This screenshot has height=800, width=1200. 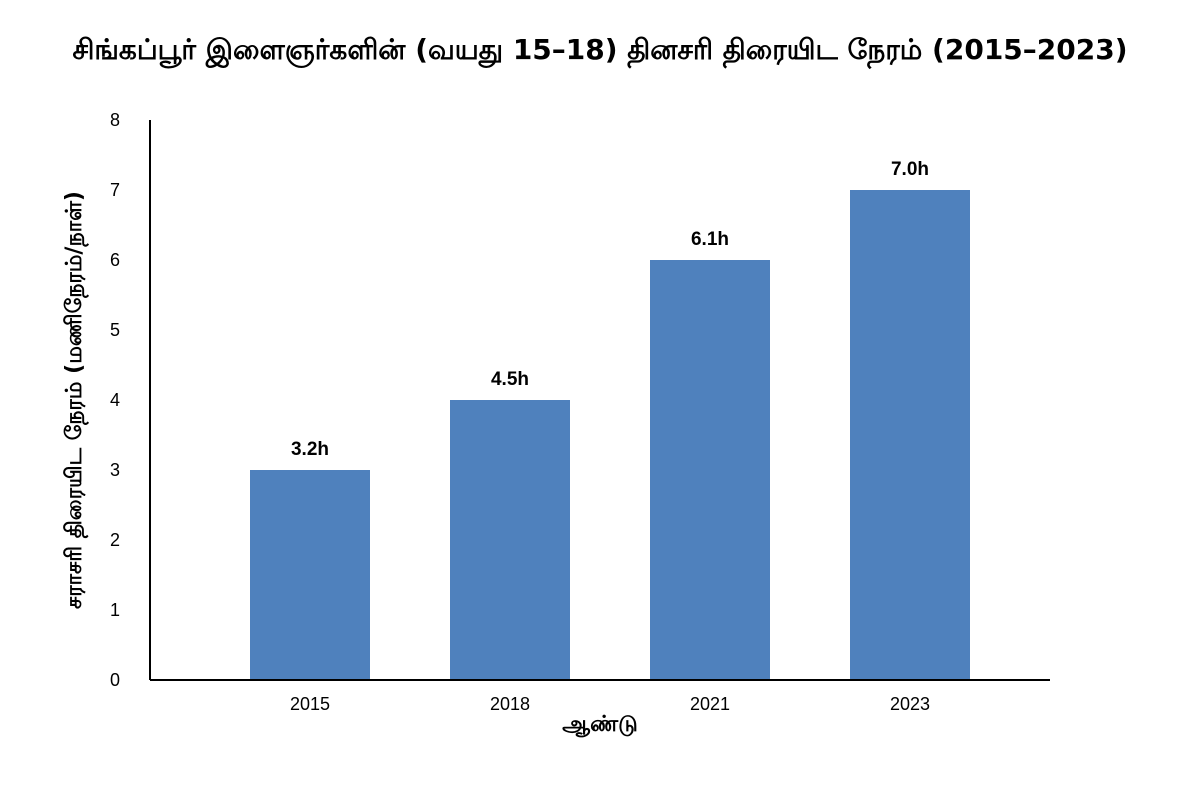 I want to click on bar-2018, so click(x=510, y=540).